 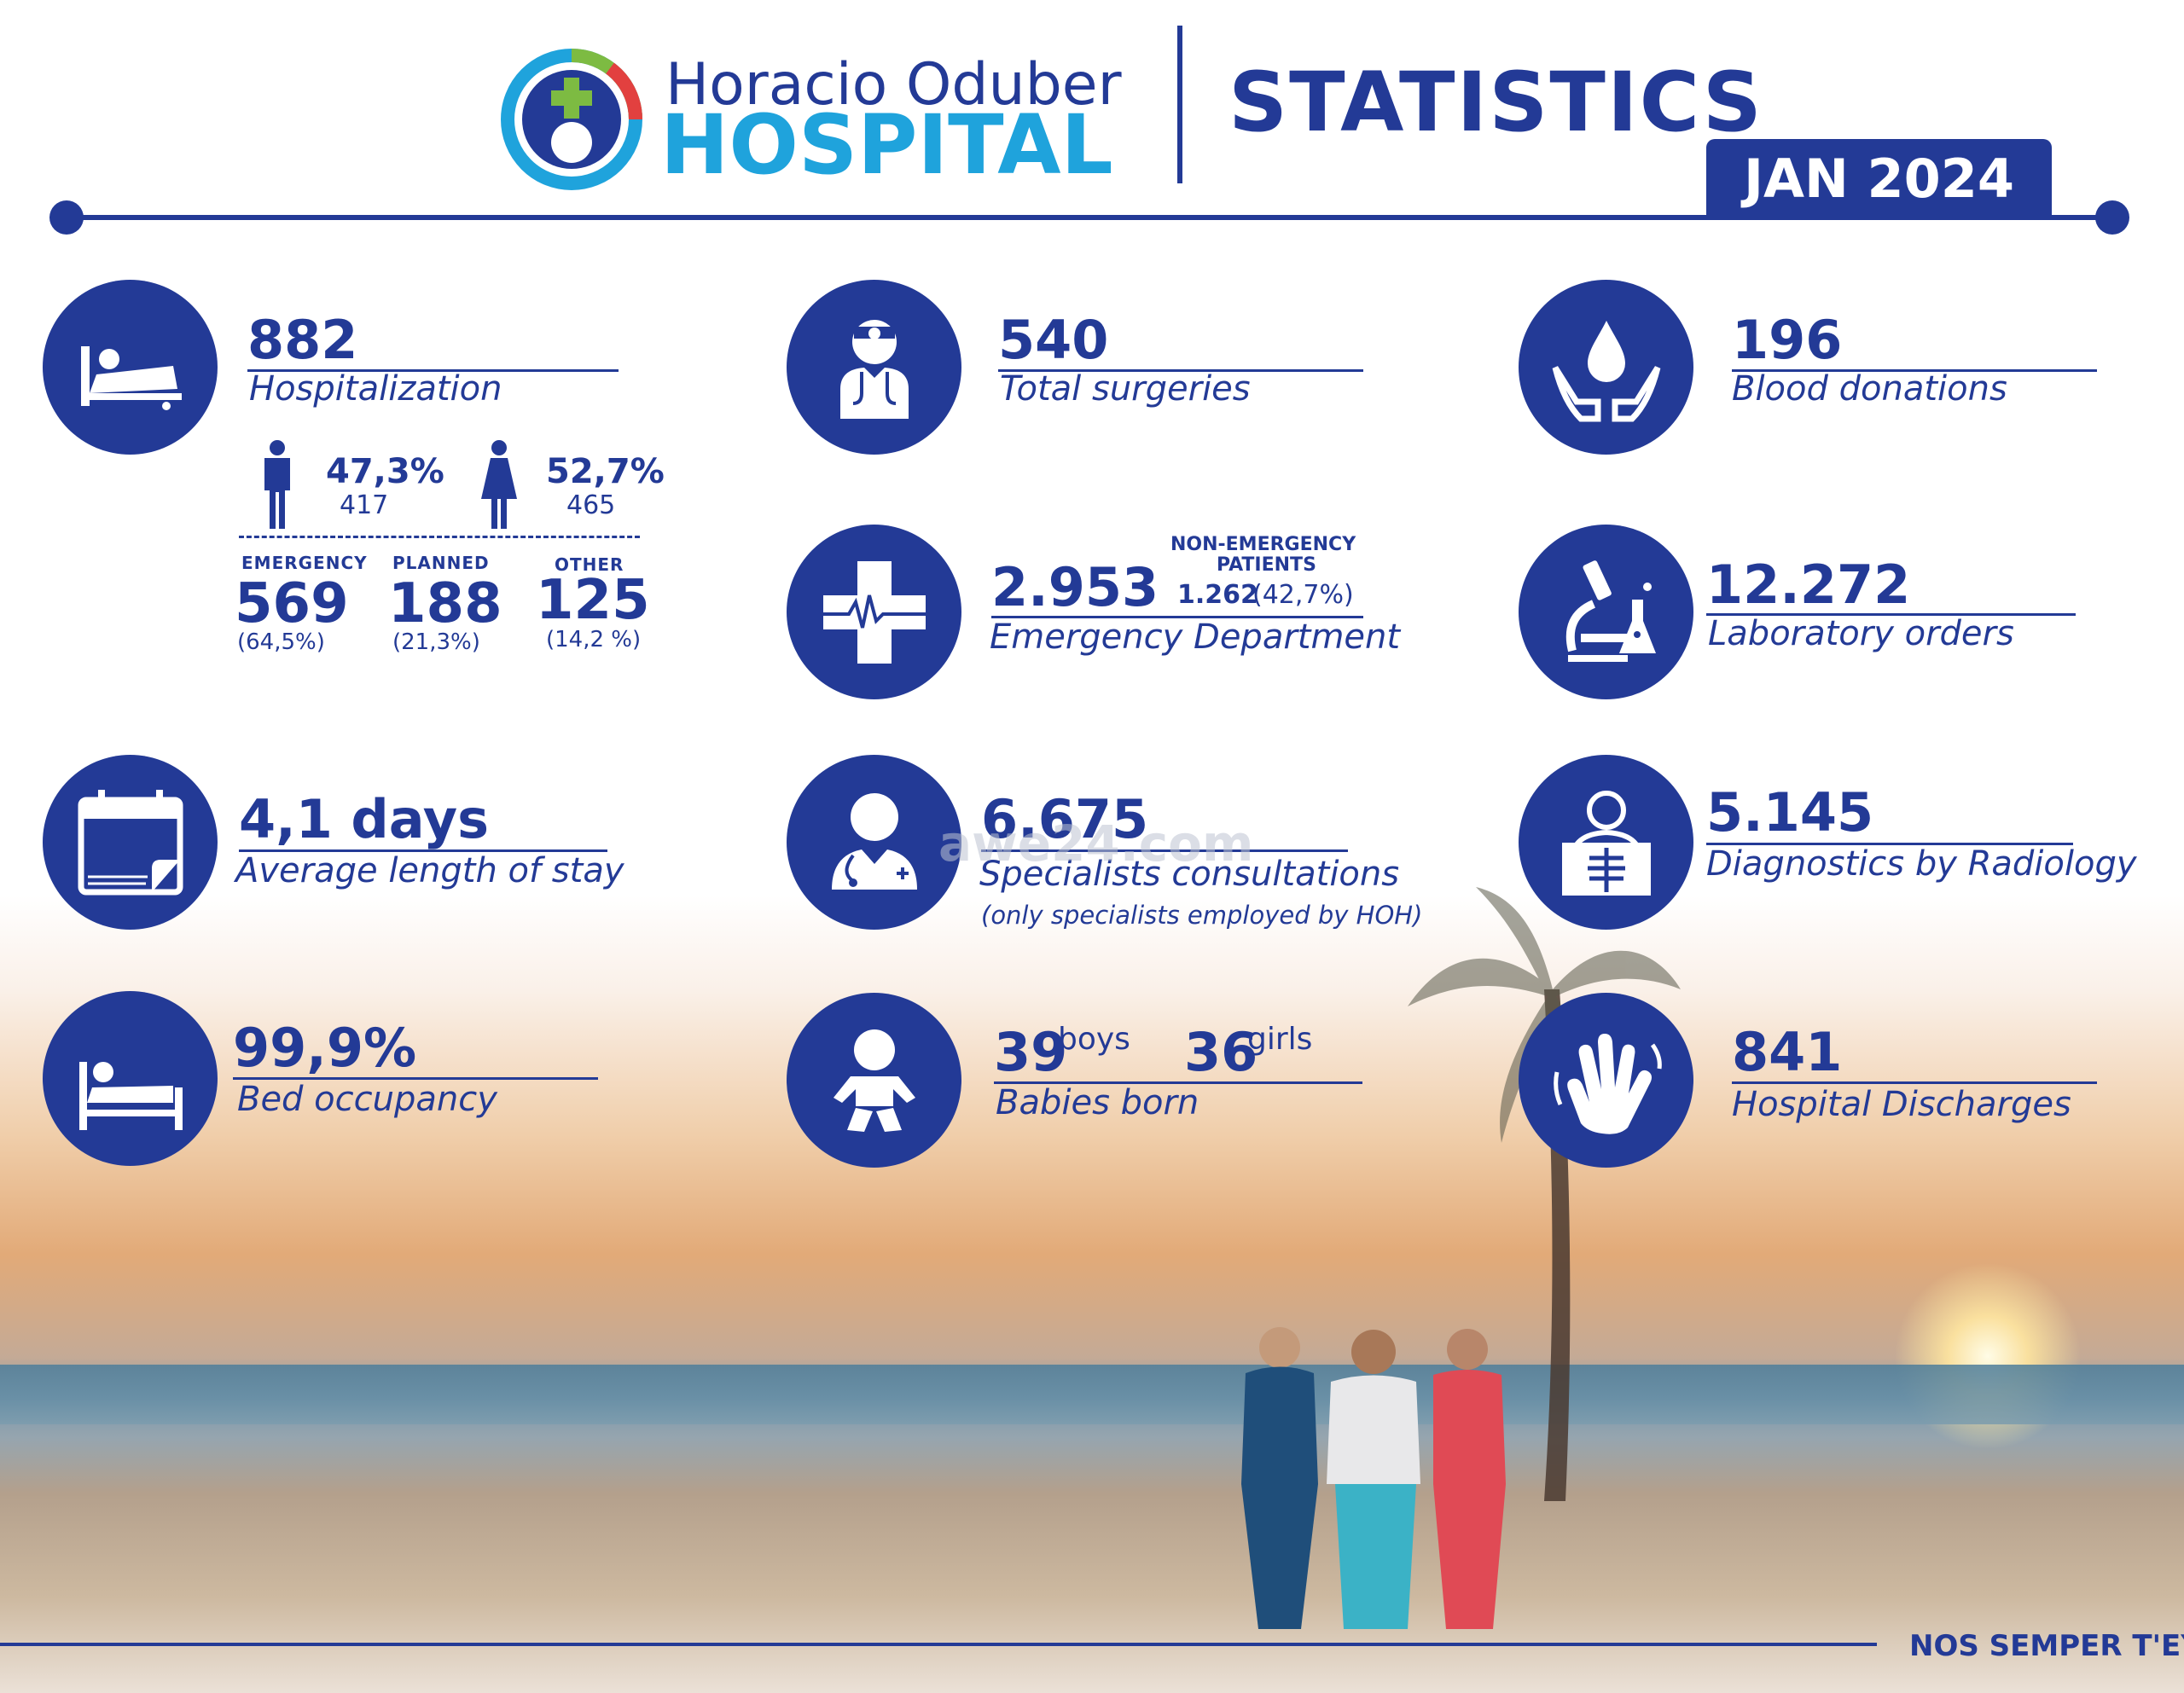 I want to click on stay-label: Average length of stay, so click(x=430, y=870).